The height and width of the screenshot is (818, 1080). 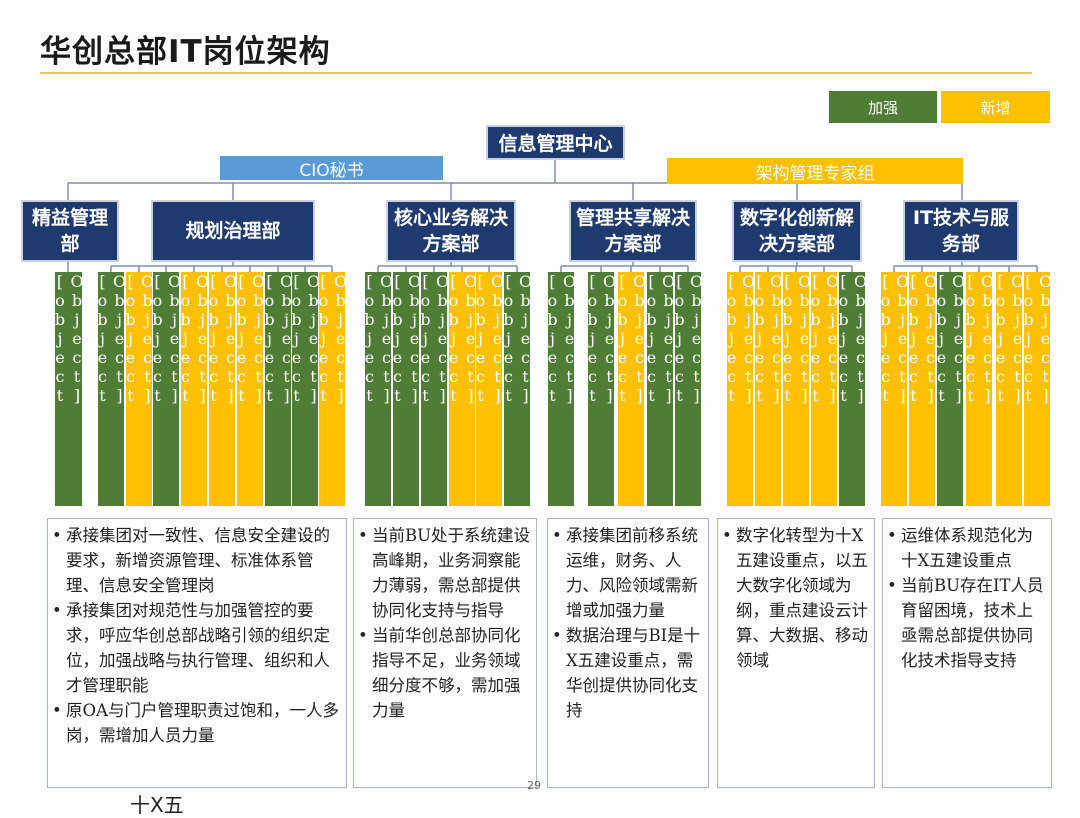 I want to click on desc-item: 当前华创总部协同化指导不足，业务领域细分度不够，需加强力量, so click(x=445, y=673).